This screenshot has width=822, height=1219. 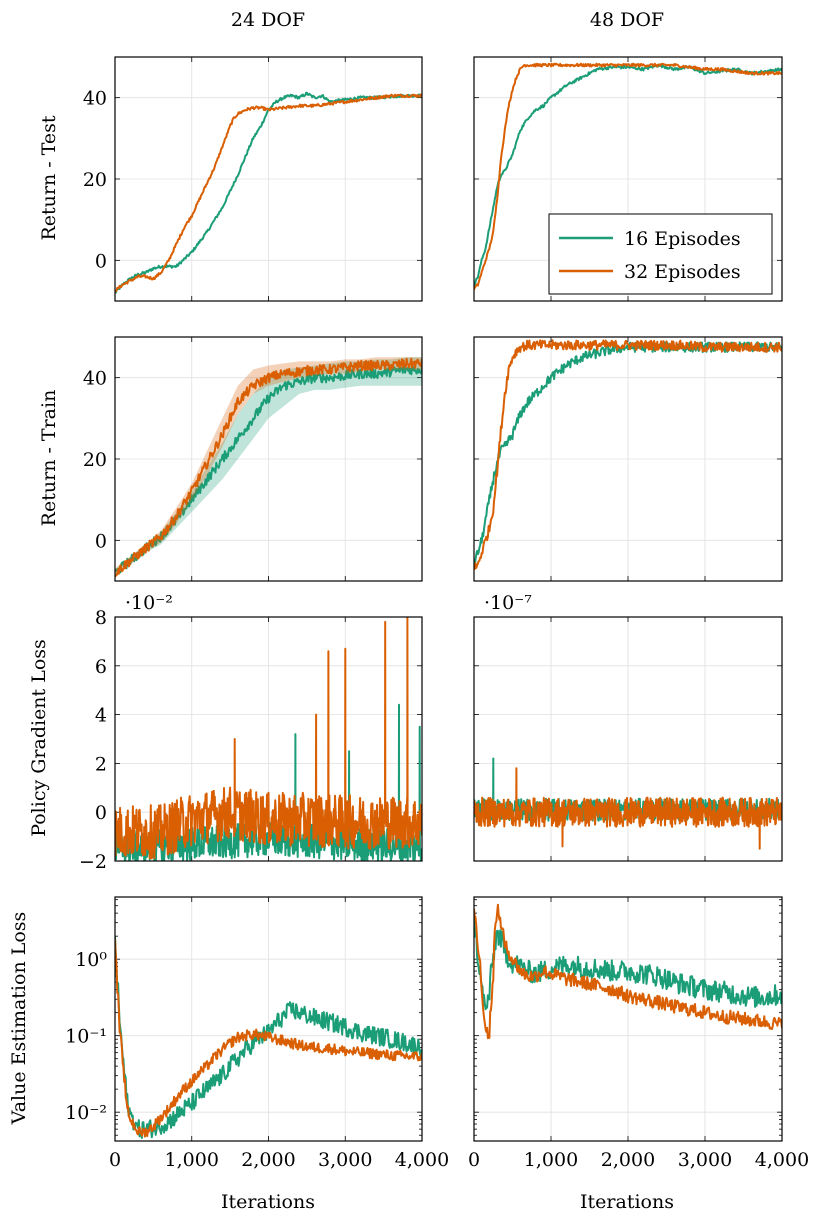 What do you see at coordinates (268, 1202) in the screenshot?
I see `xlabel-left: Iterations` at bounding box center [268, 1202].